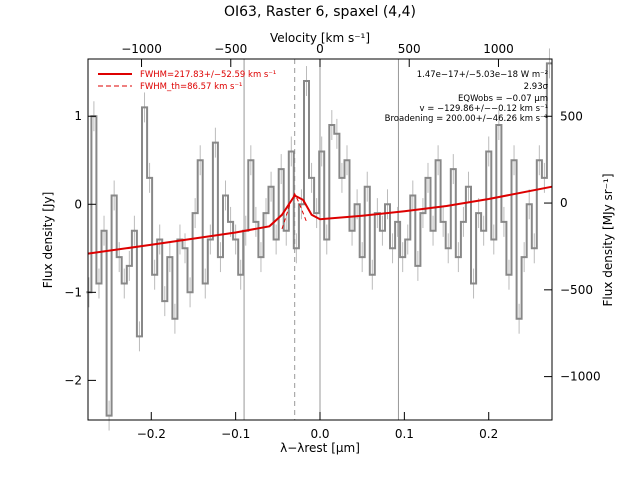 The image size is (640, 480). Describe the element at coordinates (320, 38) in the screenshot. I see `x2-axis-label: Velocity [km s⁻¹]` at that location.